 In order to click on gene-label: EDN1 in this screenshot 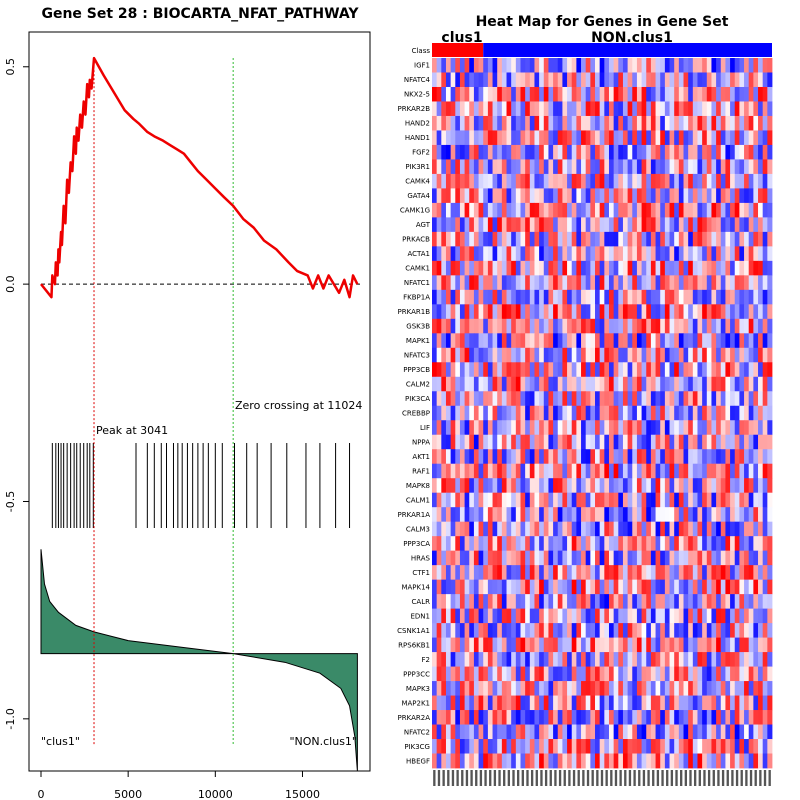, I will do `click(420, 616)`.